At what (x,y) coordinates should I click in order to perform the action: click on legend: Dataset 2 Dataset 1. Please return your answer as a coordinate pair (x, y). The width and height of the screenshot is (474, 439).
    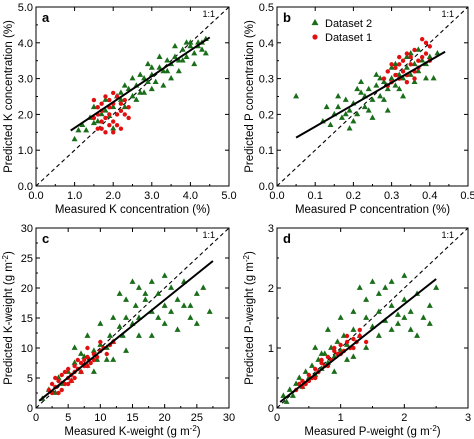
    Looking at the image, I should click on (341, 31).